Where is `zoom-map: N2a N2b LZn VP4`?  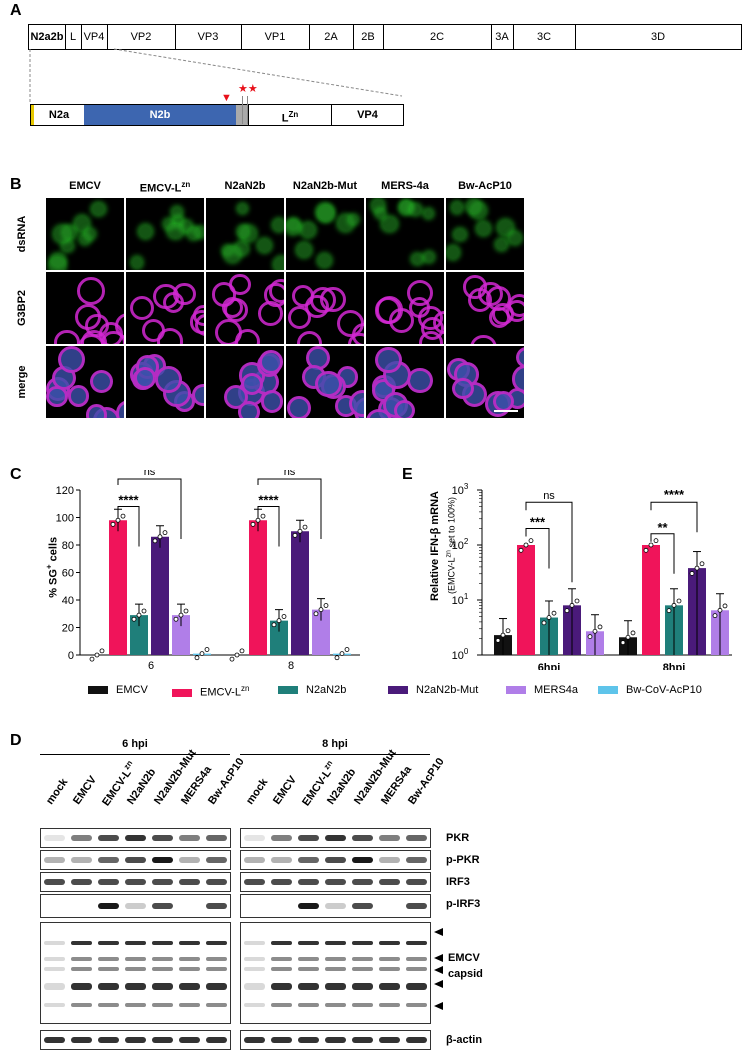
zoom-map: N2a N2b LZn VP4 is located at coordinates (217, 115).